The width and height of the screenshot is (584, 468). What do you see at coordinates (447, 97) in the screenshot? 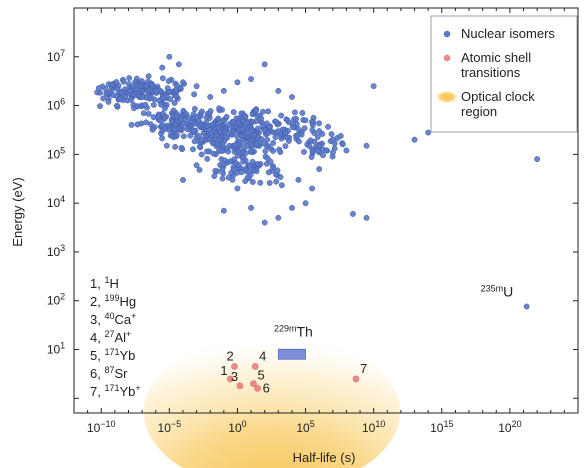
I see `legend-marker-optical` at bounding box center [447, 97].